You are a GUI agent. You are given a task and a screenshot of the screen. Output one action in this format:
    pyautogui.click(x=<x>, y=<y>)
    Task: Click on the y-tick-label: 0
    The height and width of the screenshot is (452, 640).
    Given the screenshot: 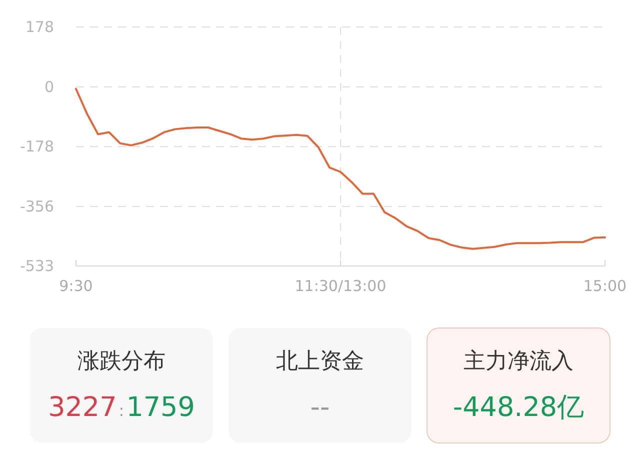 What is the action you would take?
    pyautogui.click(x=49, y=87)
    